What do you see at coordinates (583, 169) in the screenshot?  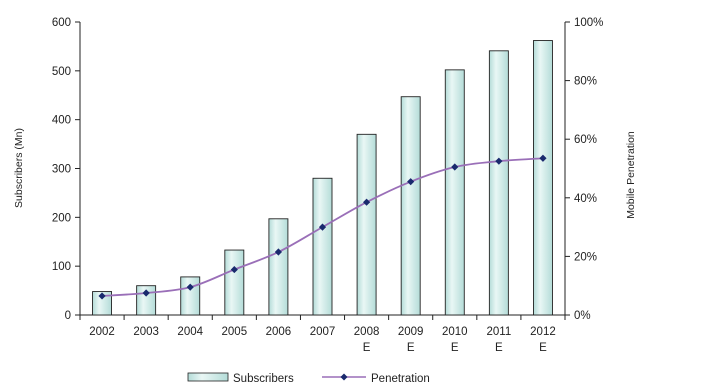 I see `y-axis-right: 0% 20% 40% 60% 80% 100%` at bounding box center [583, 169].